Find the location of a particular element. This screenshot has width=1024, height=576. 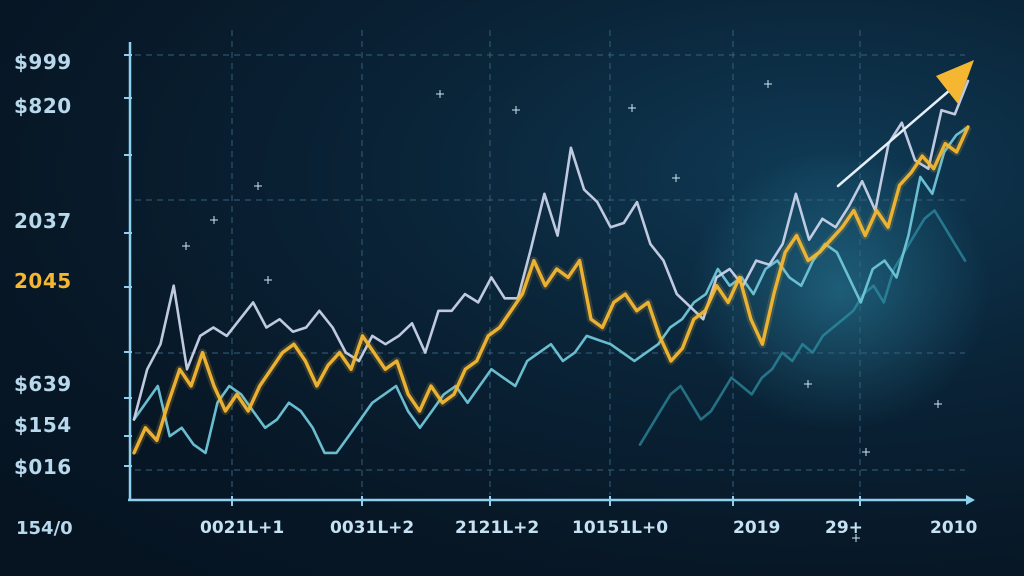

x-tick-label: 0021L+1 is located at coordinates (242, 528).